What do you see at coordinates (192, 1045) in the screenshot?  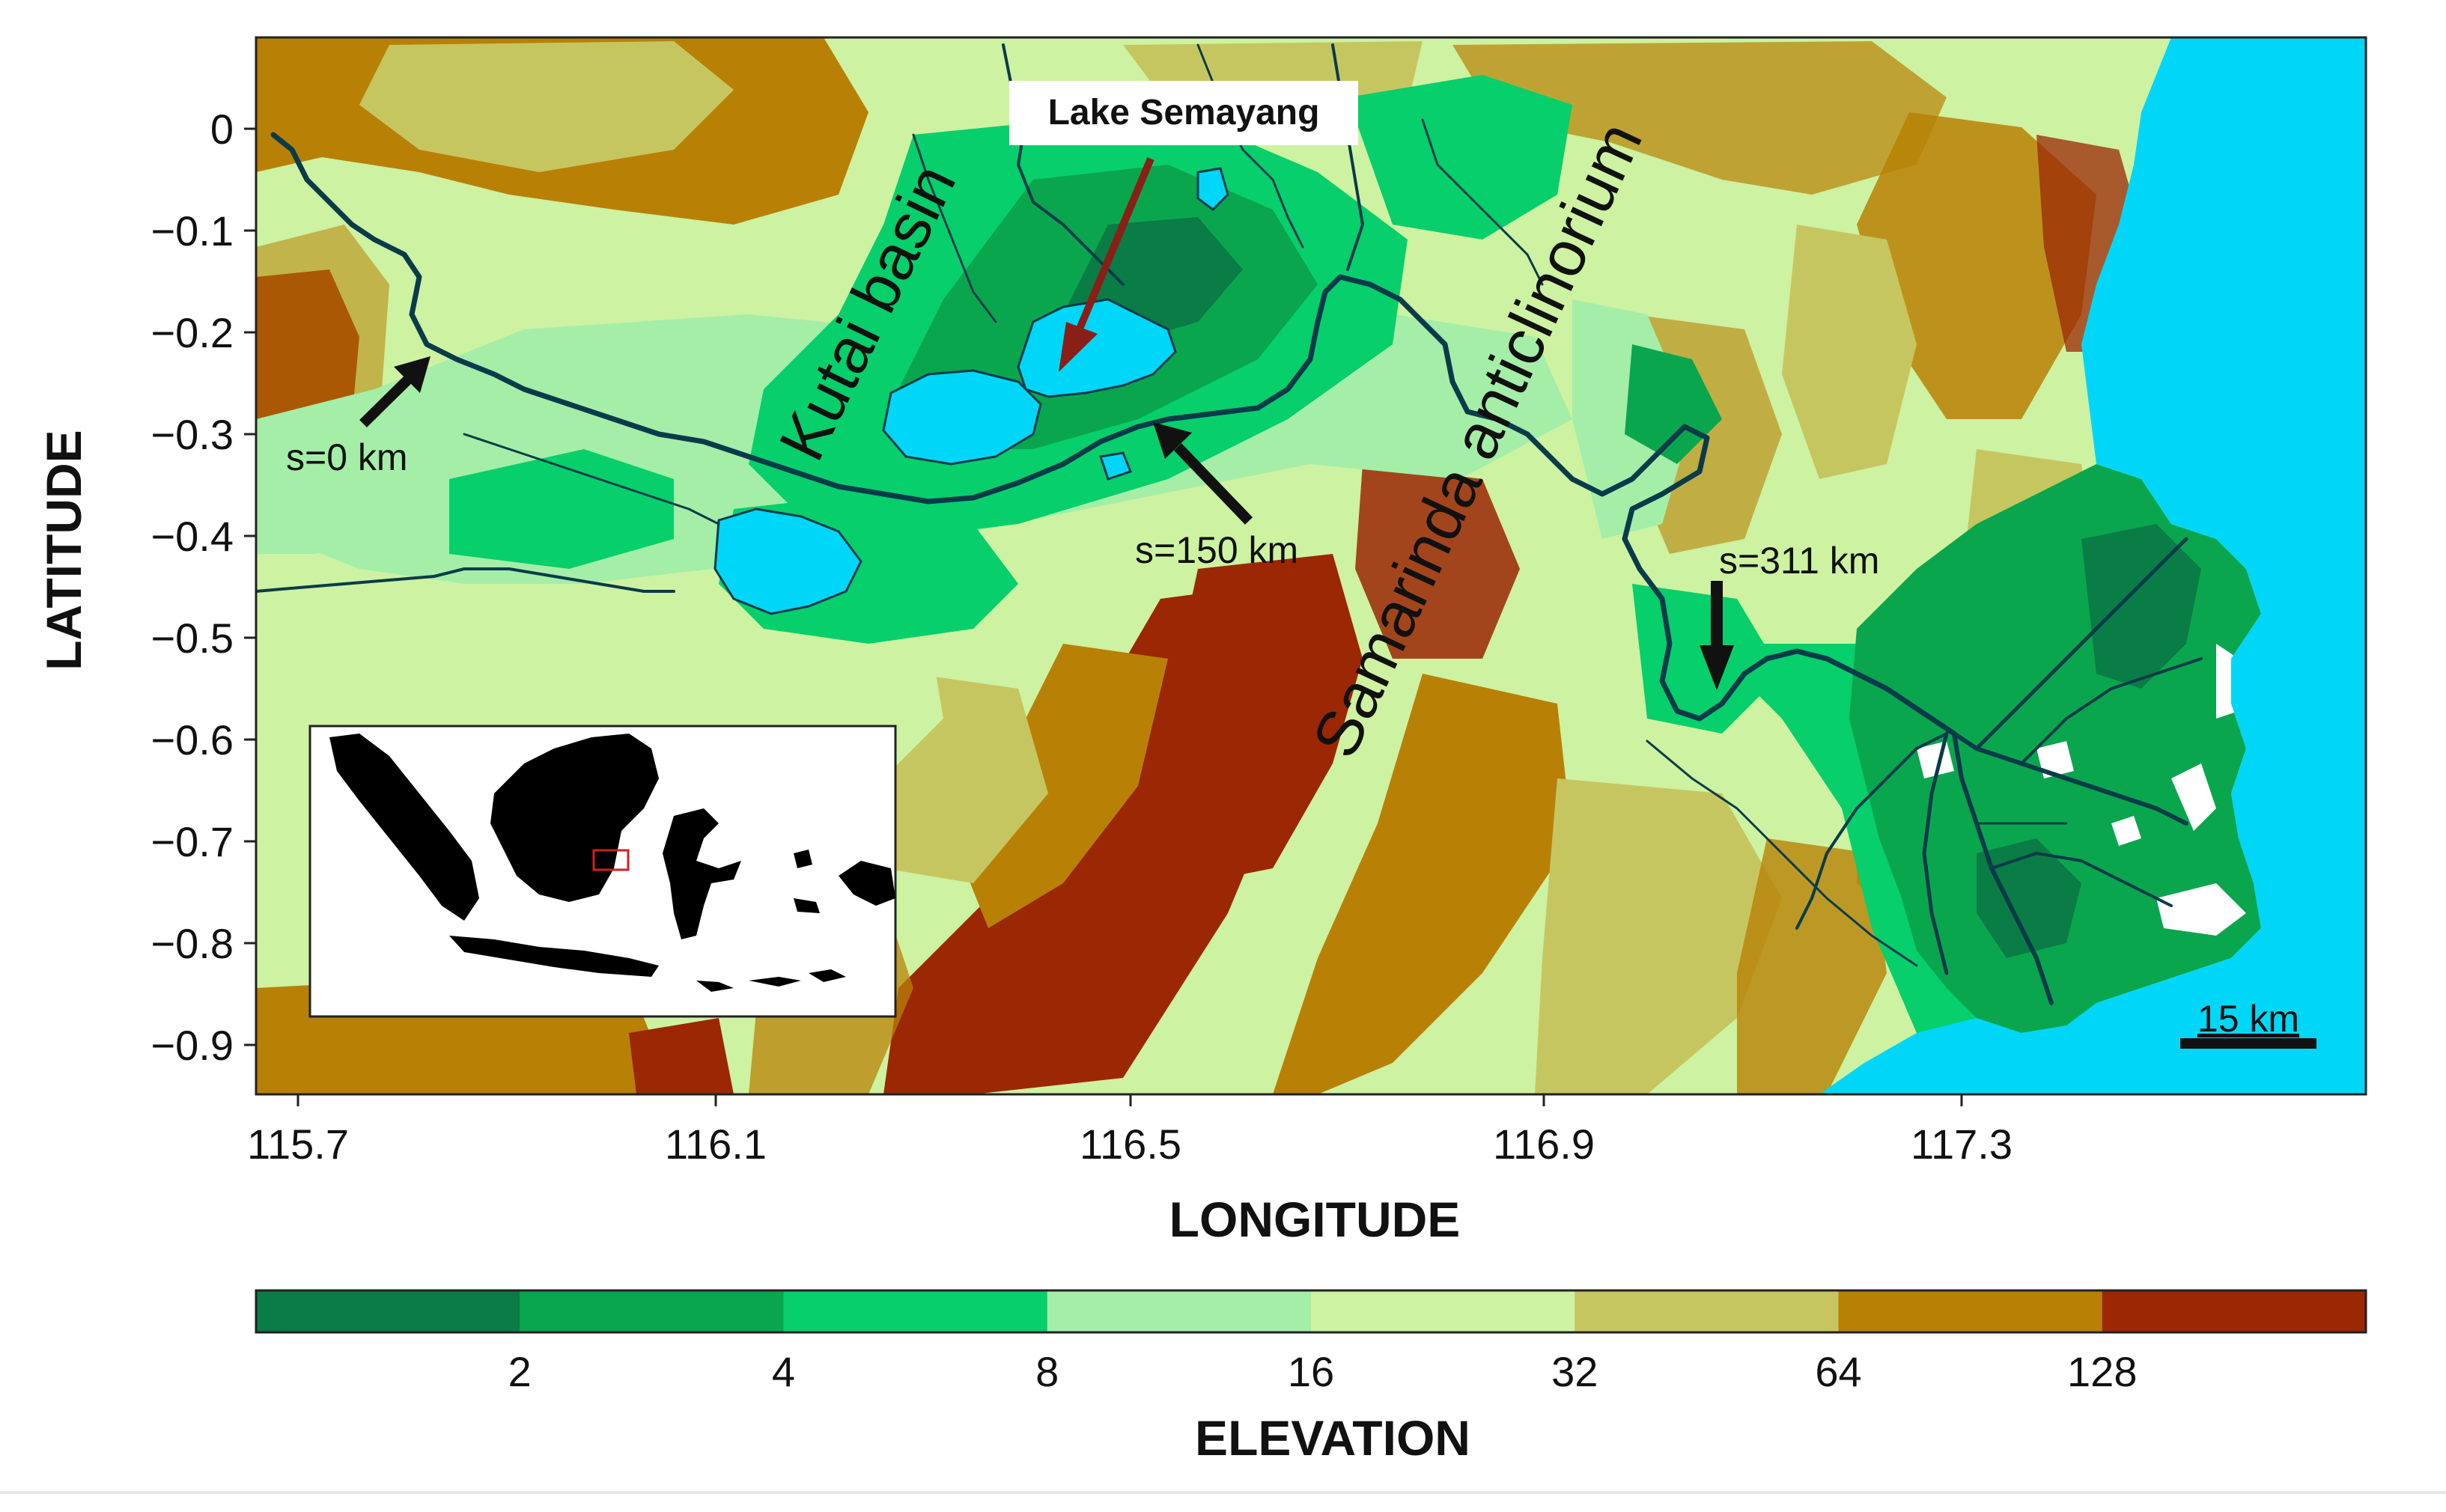 I see `y-tick-label: −0.9` at bounding box center [192, 1045].